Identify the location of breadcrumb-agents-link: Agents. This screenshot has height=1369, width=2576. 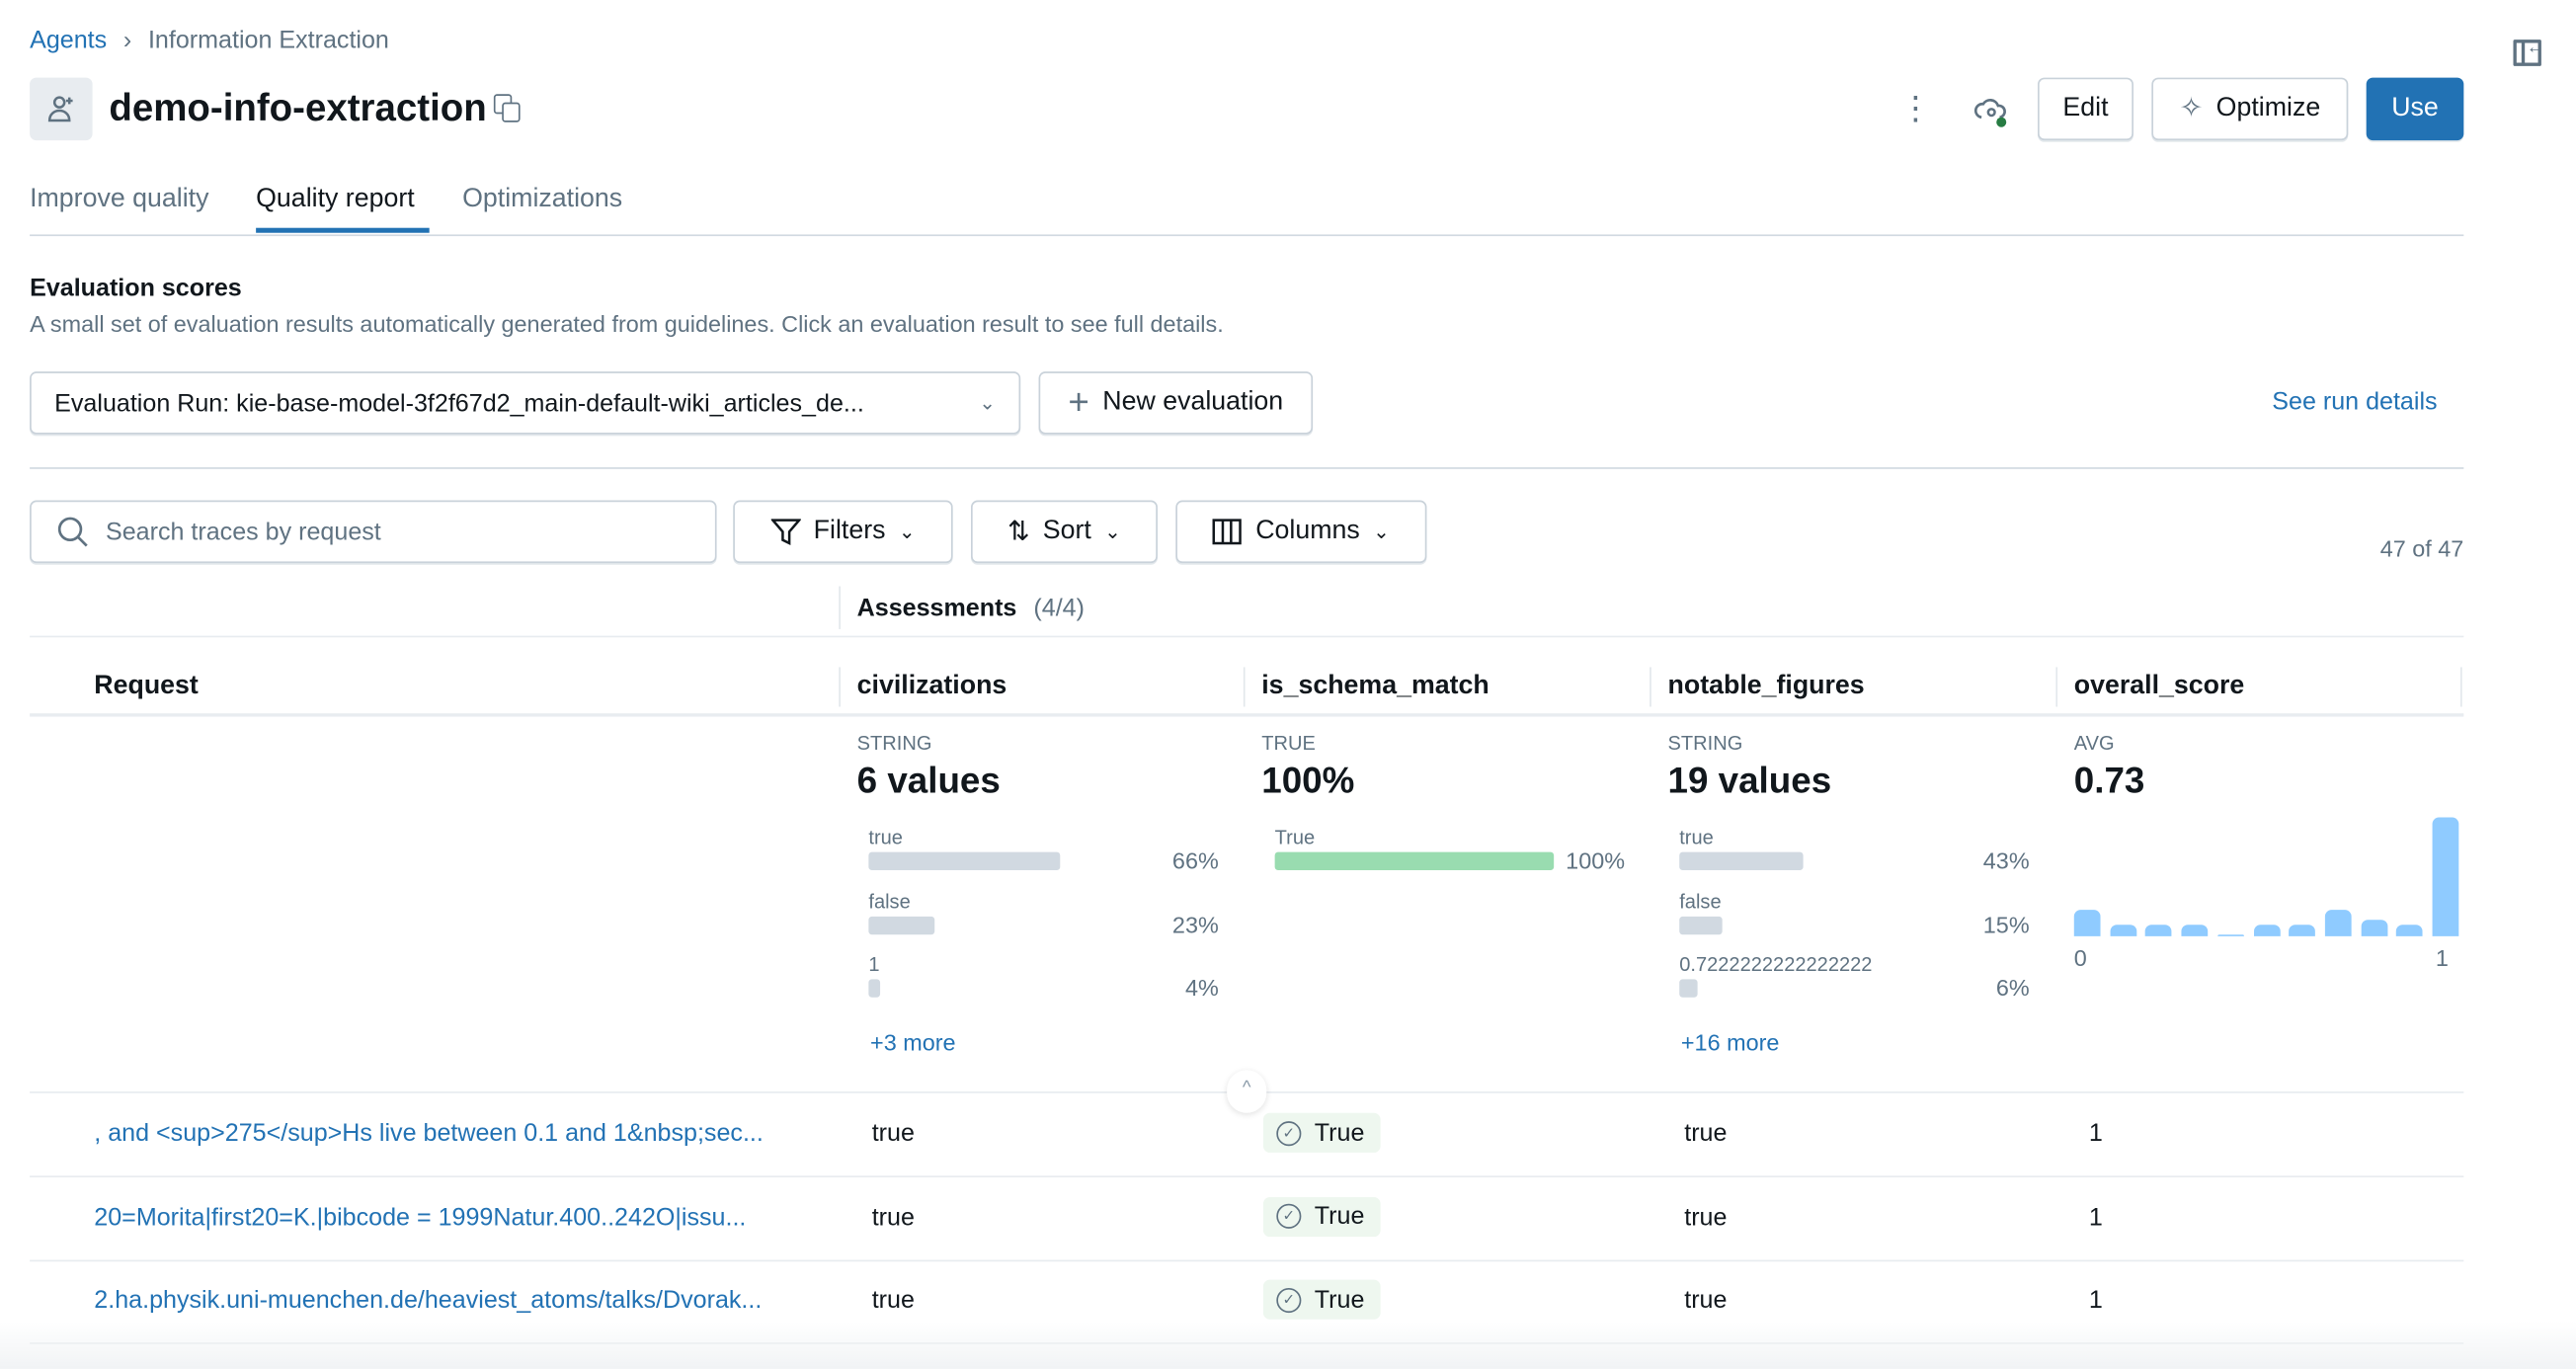
(69, 40).